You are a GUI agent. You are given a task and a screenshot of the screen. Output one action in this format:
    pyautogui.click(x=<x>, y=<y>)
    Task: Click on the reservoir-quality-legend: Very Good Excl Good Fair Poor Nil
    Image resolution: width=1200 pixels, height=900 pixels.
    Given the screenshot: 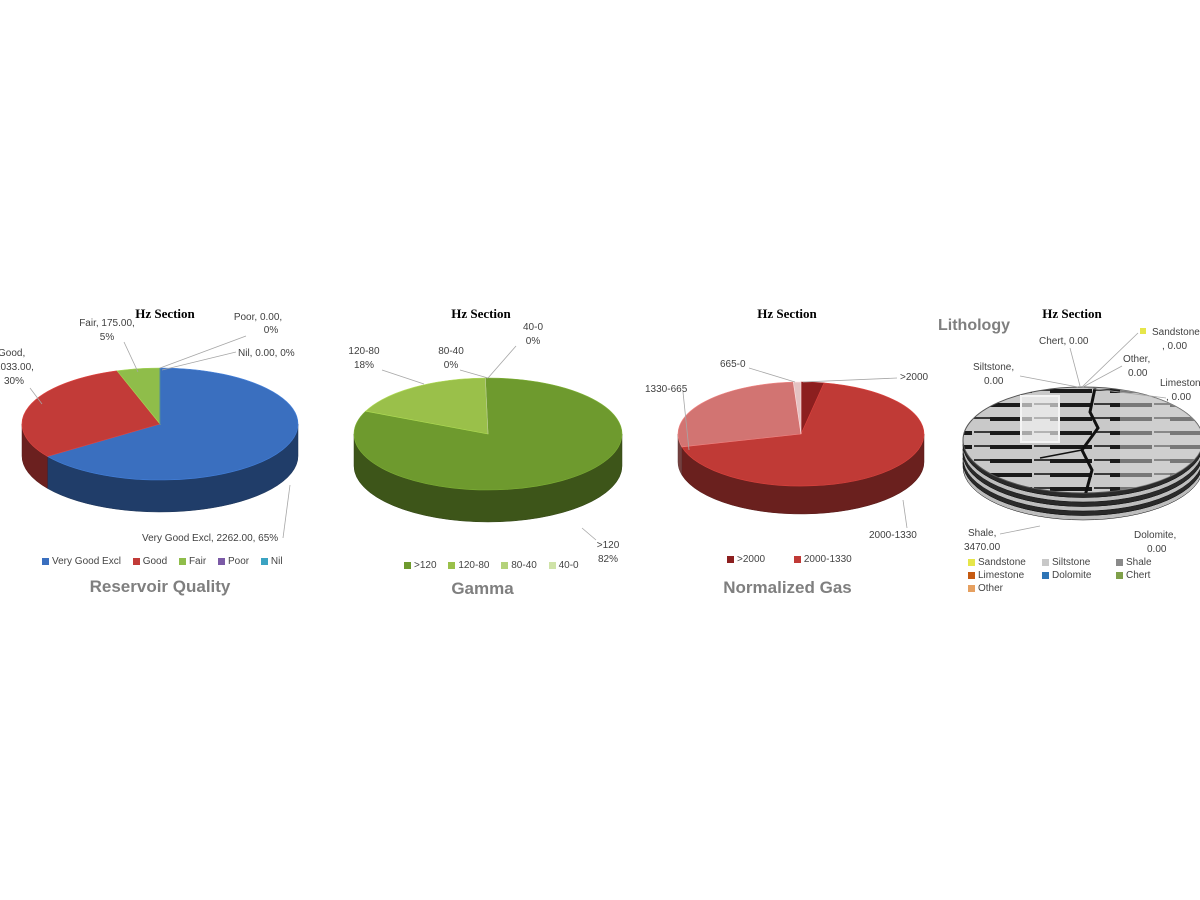 What is the action you would take?
    pyautogui.click(x=167, y=562)
    